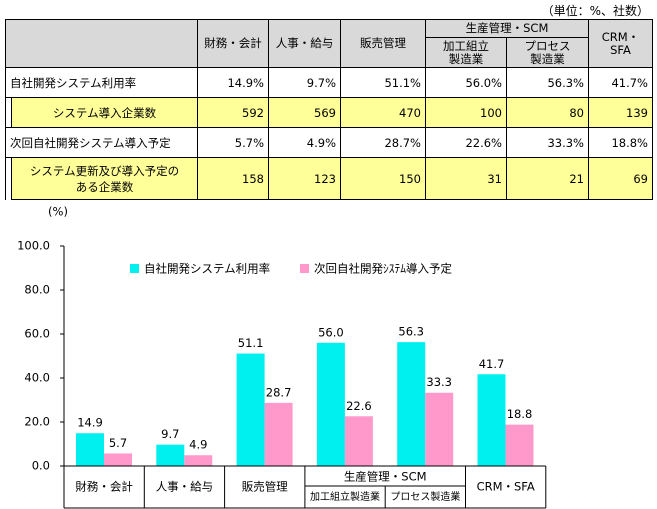 The height and width of the screenshot is (509, 657). What do you see at coordinates (304, 82) in the screenshot?
I see `cell: 9.7%` at bounding box center [304, 82].